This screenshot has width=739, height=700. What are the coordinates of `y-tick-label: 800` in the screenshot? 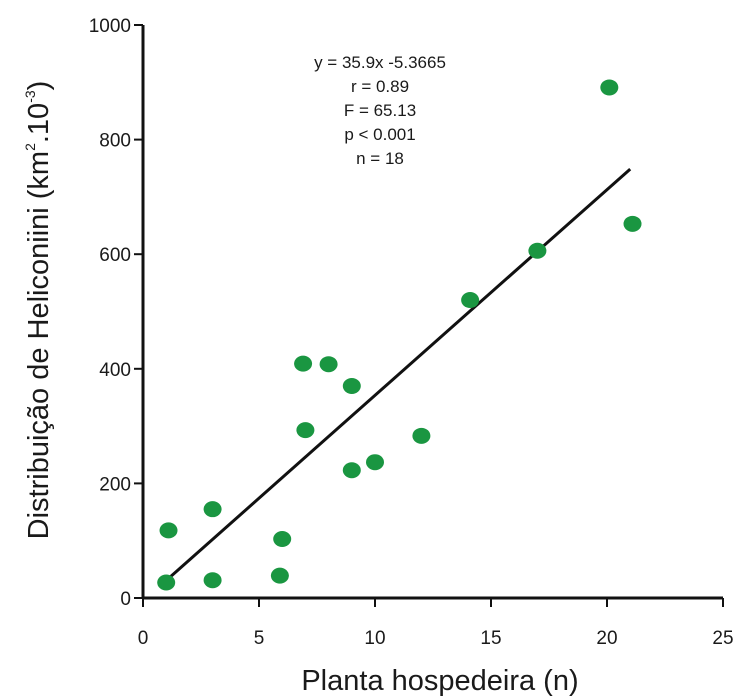 It's located at (115, 141).